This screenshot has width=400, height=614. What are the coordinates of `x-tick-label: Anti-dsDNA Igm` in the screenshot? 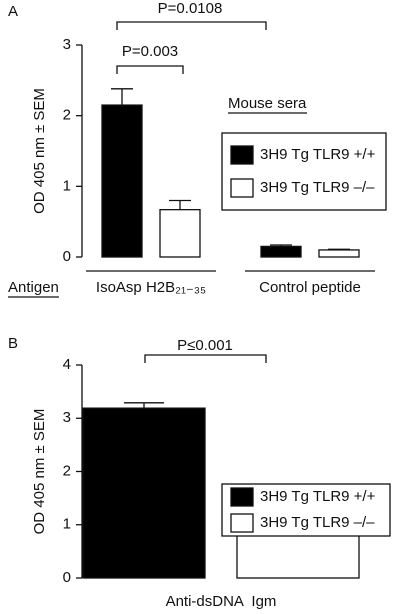 It's located at (221, 601).